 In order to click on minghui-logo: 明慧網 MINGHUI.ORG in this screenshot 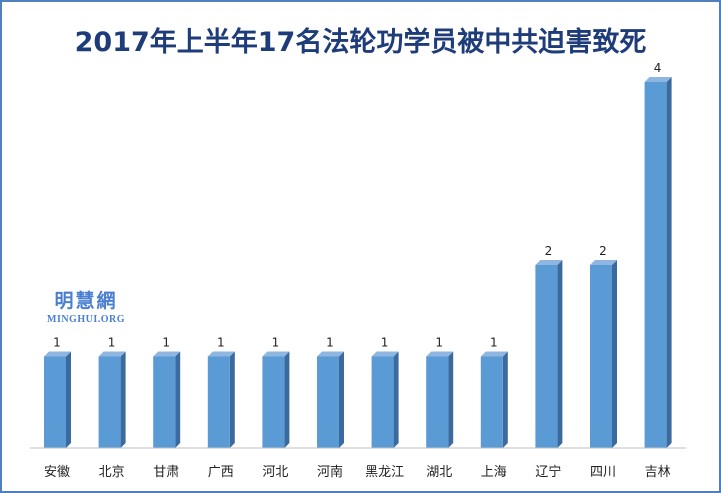, I will do `click(86, 305)`.